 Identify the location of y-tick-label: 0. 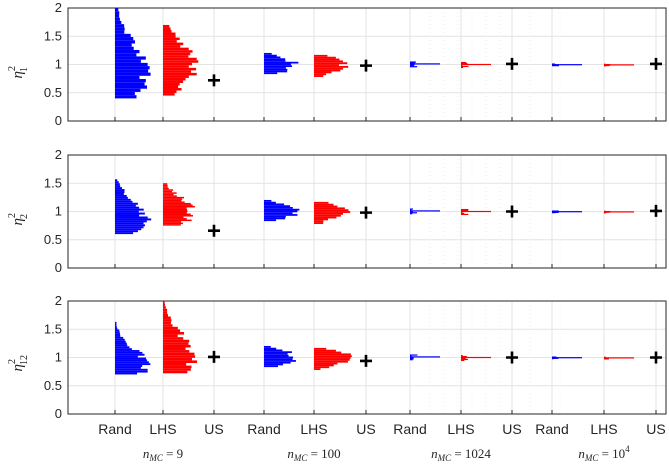
(58, 120).